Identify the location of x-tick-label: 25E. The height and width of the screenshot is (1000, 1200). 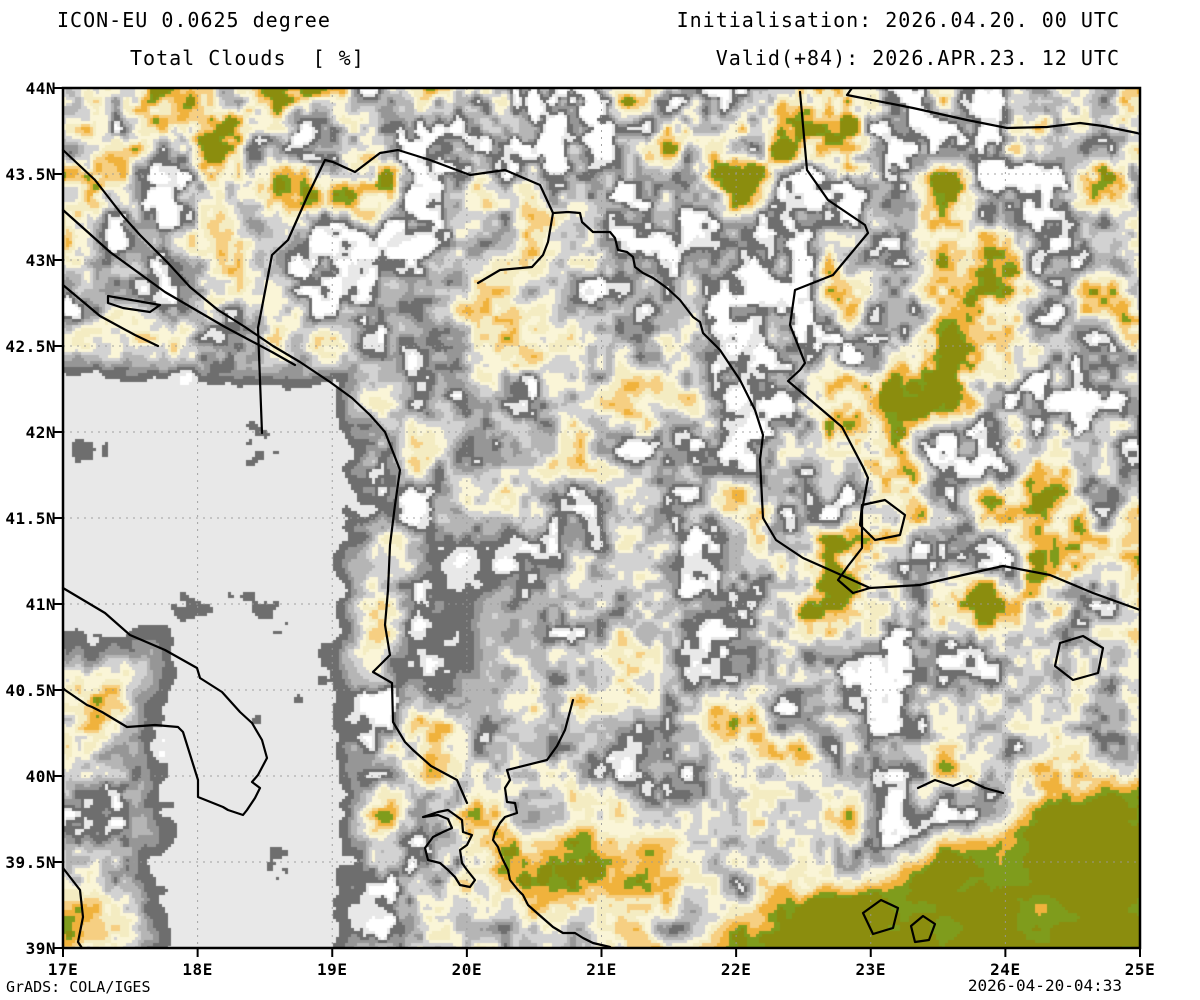
(1140, 969).